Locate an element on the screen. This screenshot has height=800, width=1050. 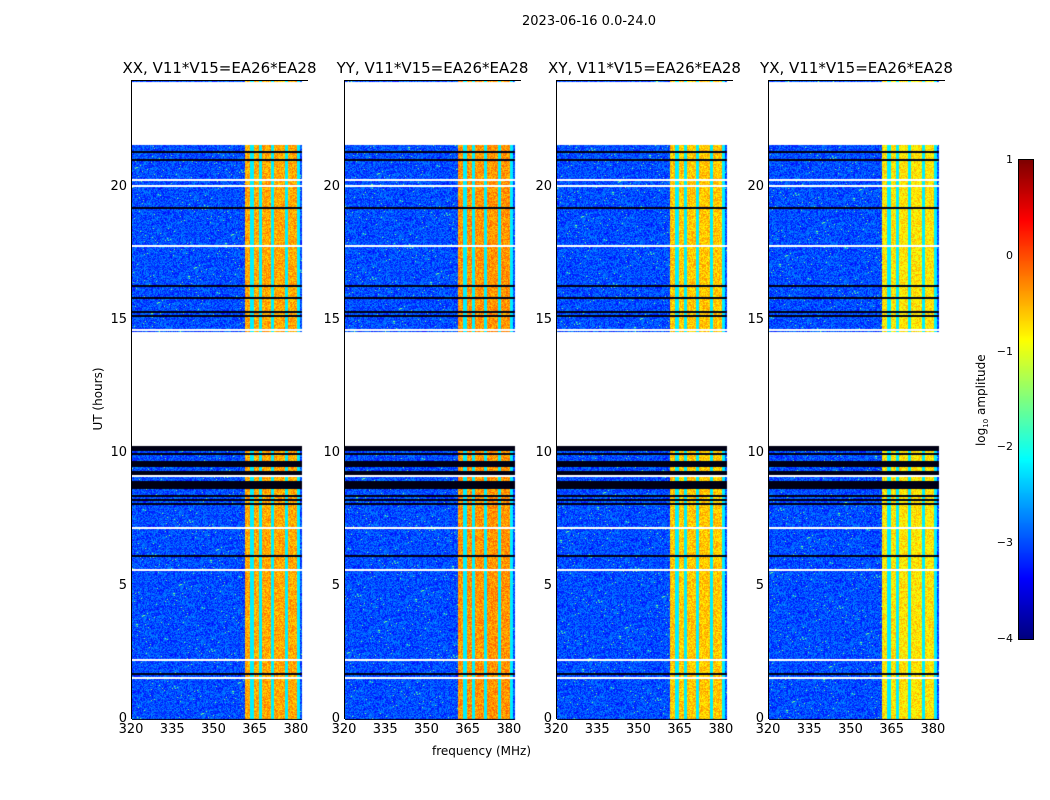
panel-title: YX, V11*V15=EA26*EA28 is located at coordinates (856, 68).